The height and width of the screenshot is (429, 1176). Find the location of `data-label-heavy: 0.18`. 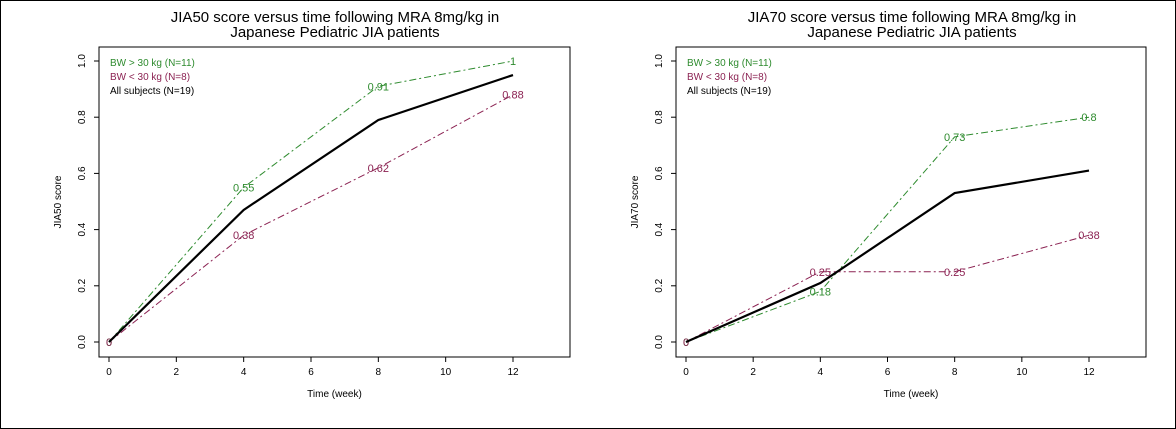

data-label-heavy: 0.18 is located at coordinates (820, 292).